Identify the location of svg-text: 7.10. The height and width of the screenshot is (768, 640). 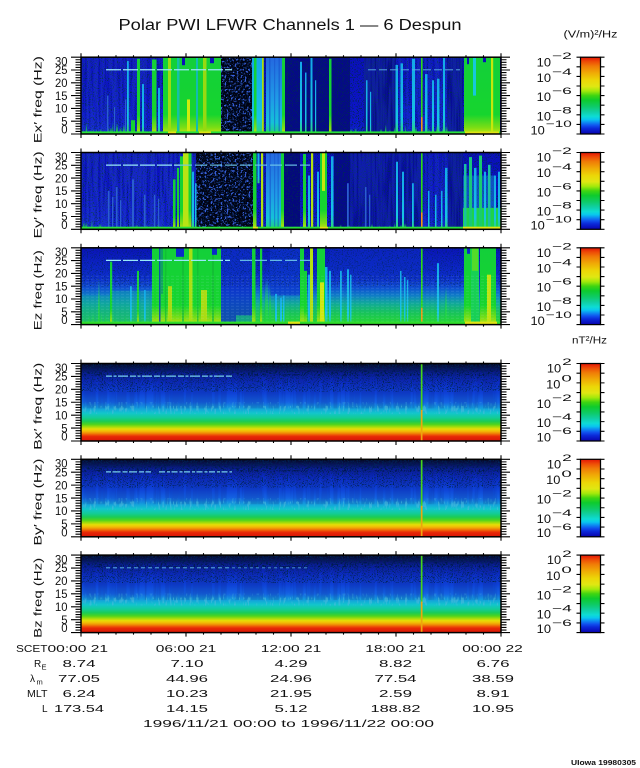
(188, 664).